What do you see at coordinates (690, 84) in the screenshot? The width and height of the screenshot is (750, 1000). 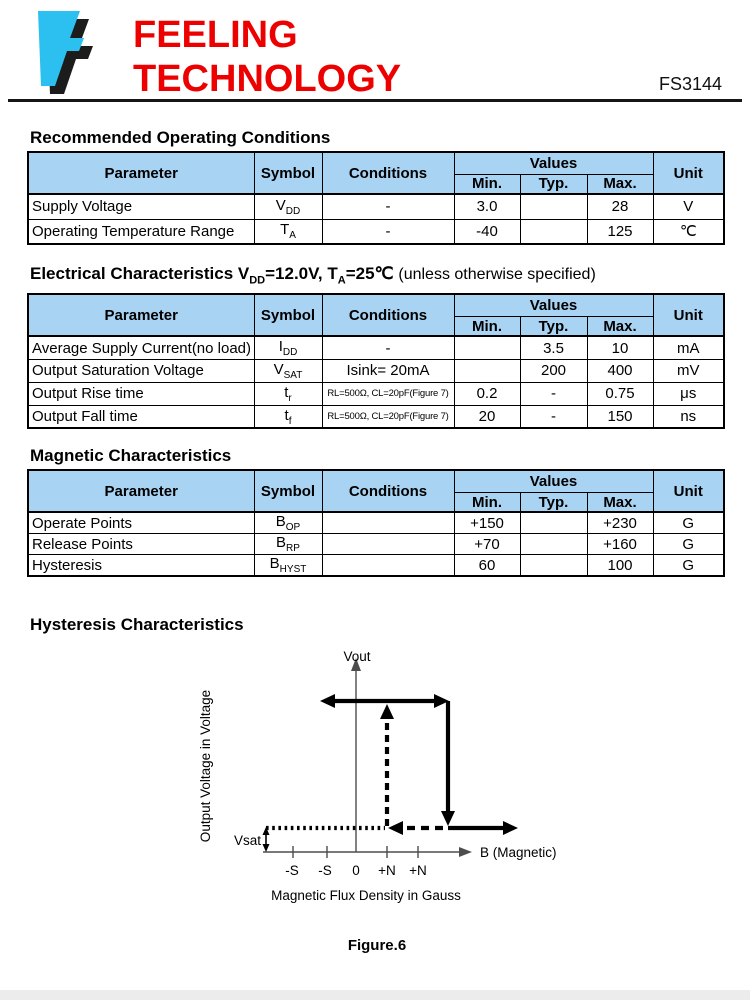 I see `part-number: FS3144` at bounding box center [690, 84].